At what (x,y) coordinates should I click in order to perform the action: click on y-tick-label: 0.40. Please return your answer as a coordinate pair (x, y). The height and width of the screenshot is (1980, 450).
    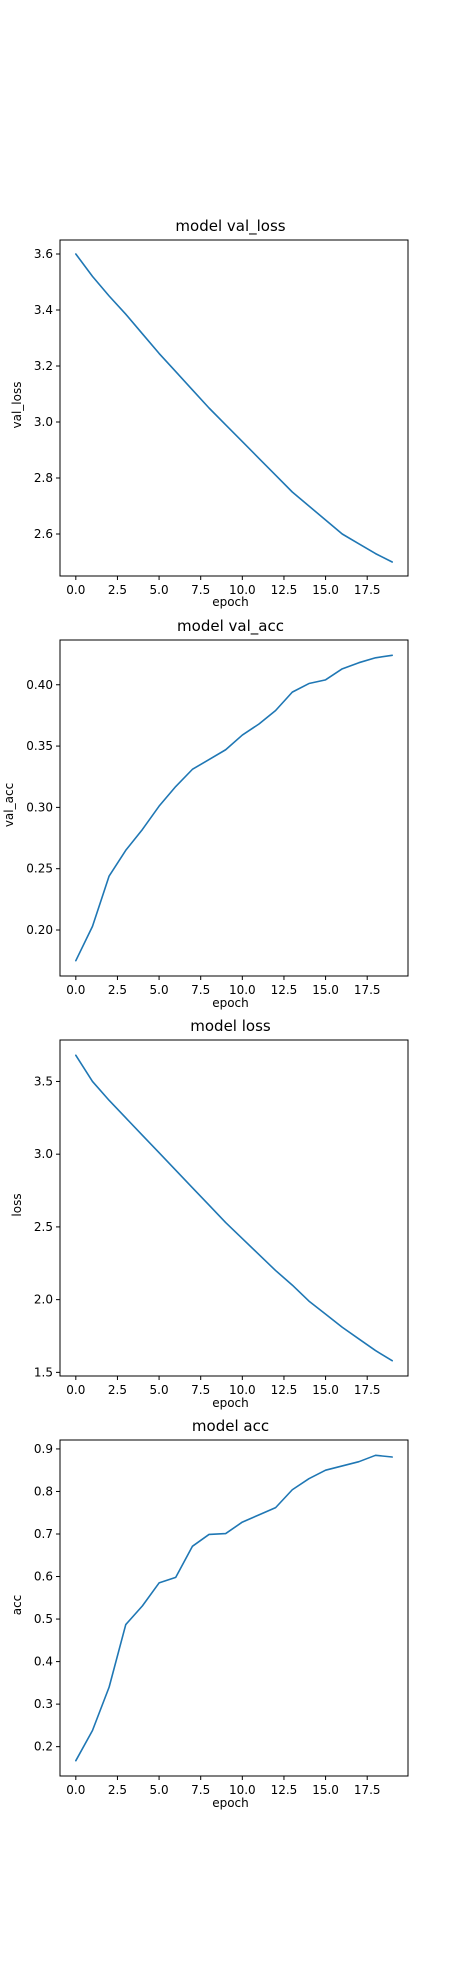
    Looking at the image, I should click on (39, 685).